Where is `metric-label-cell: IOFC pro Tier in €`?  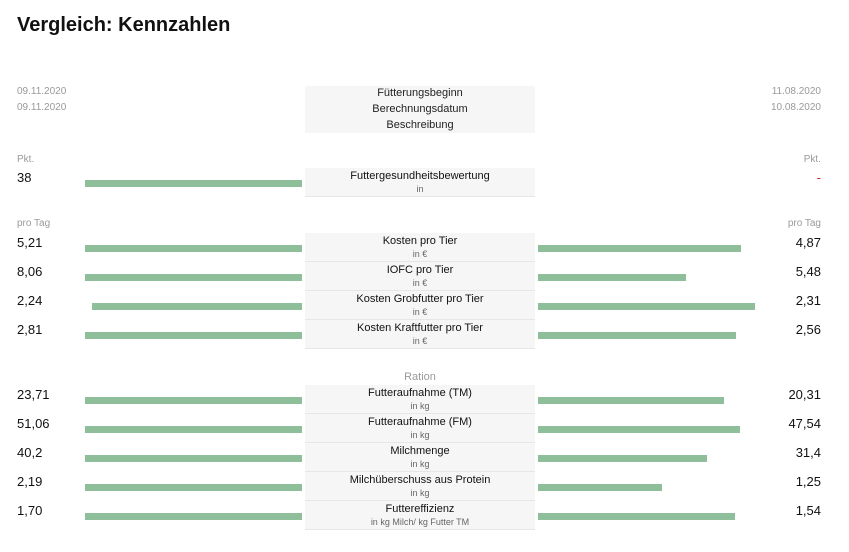 metric-label-cell: IOFC pro Tier in € is located at coordinates (420, 276).